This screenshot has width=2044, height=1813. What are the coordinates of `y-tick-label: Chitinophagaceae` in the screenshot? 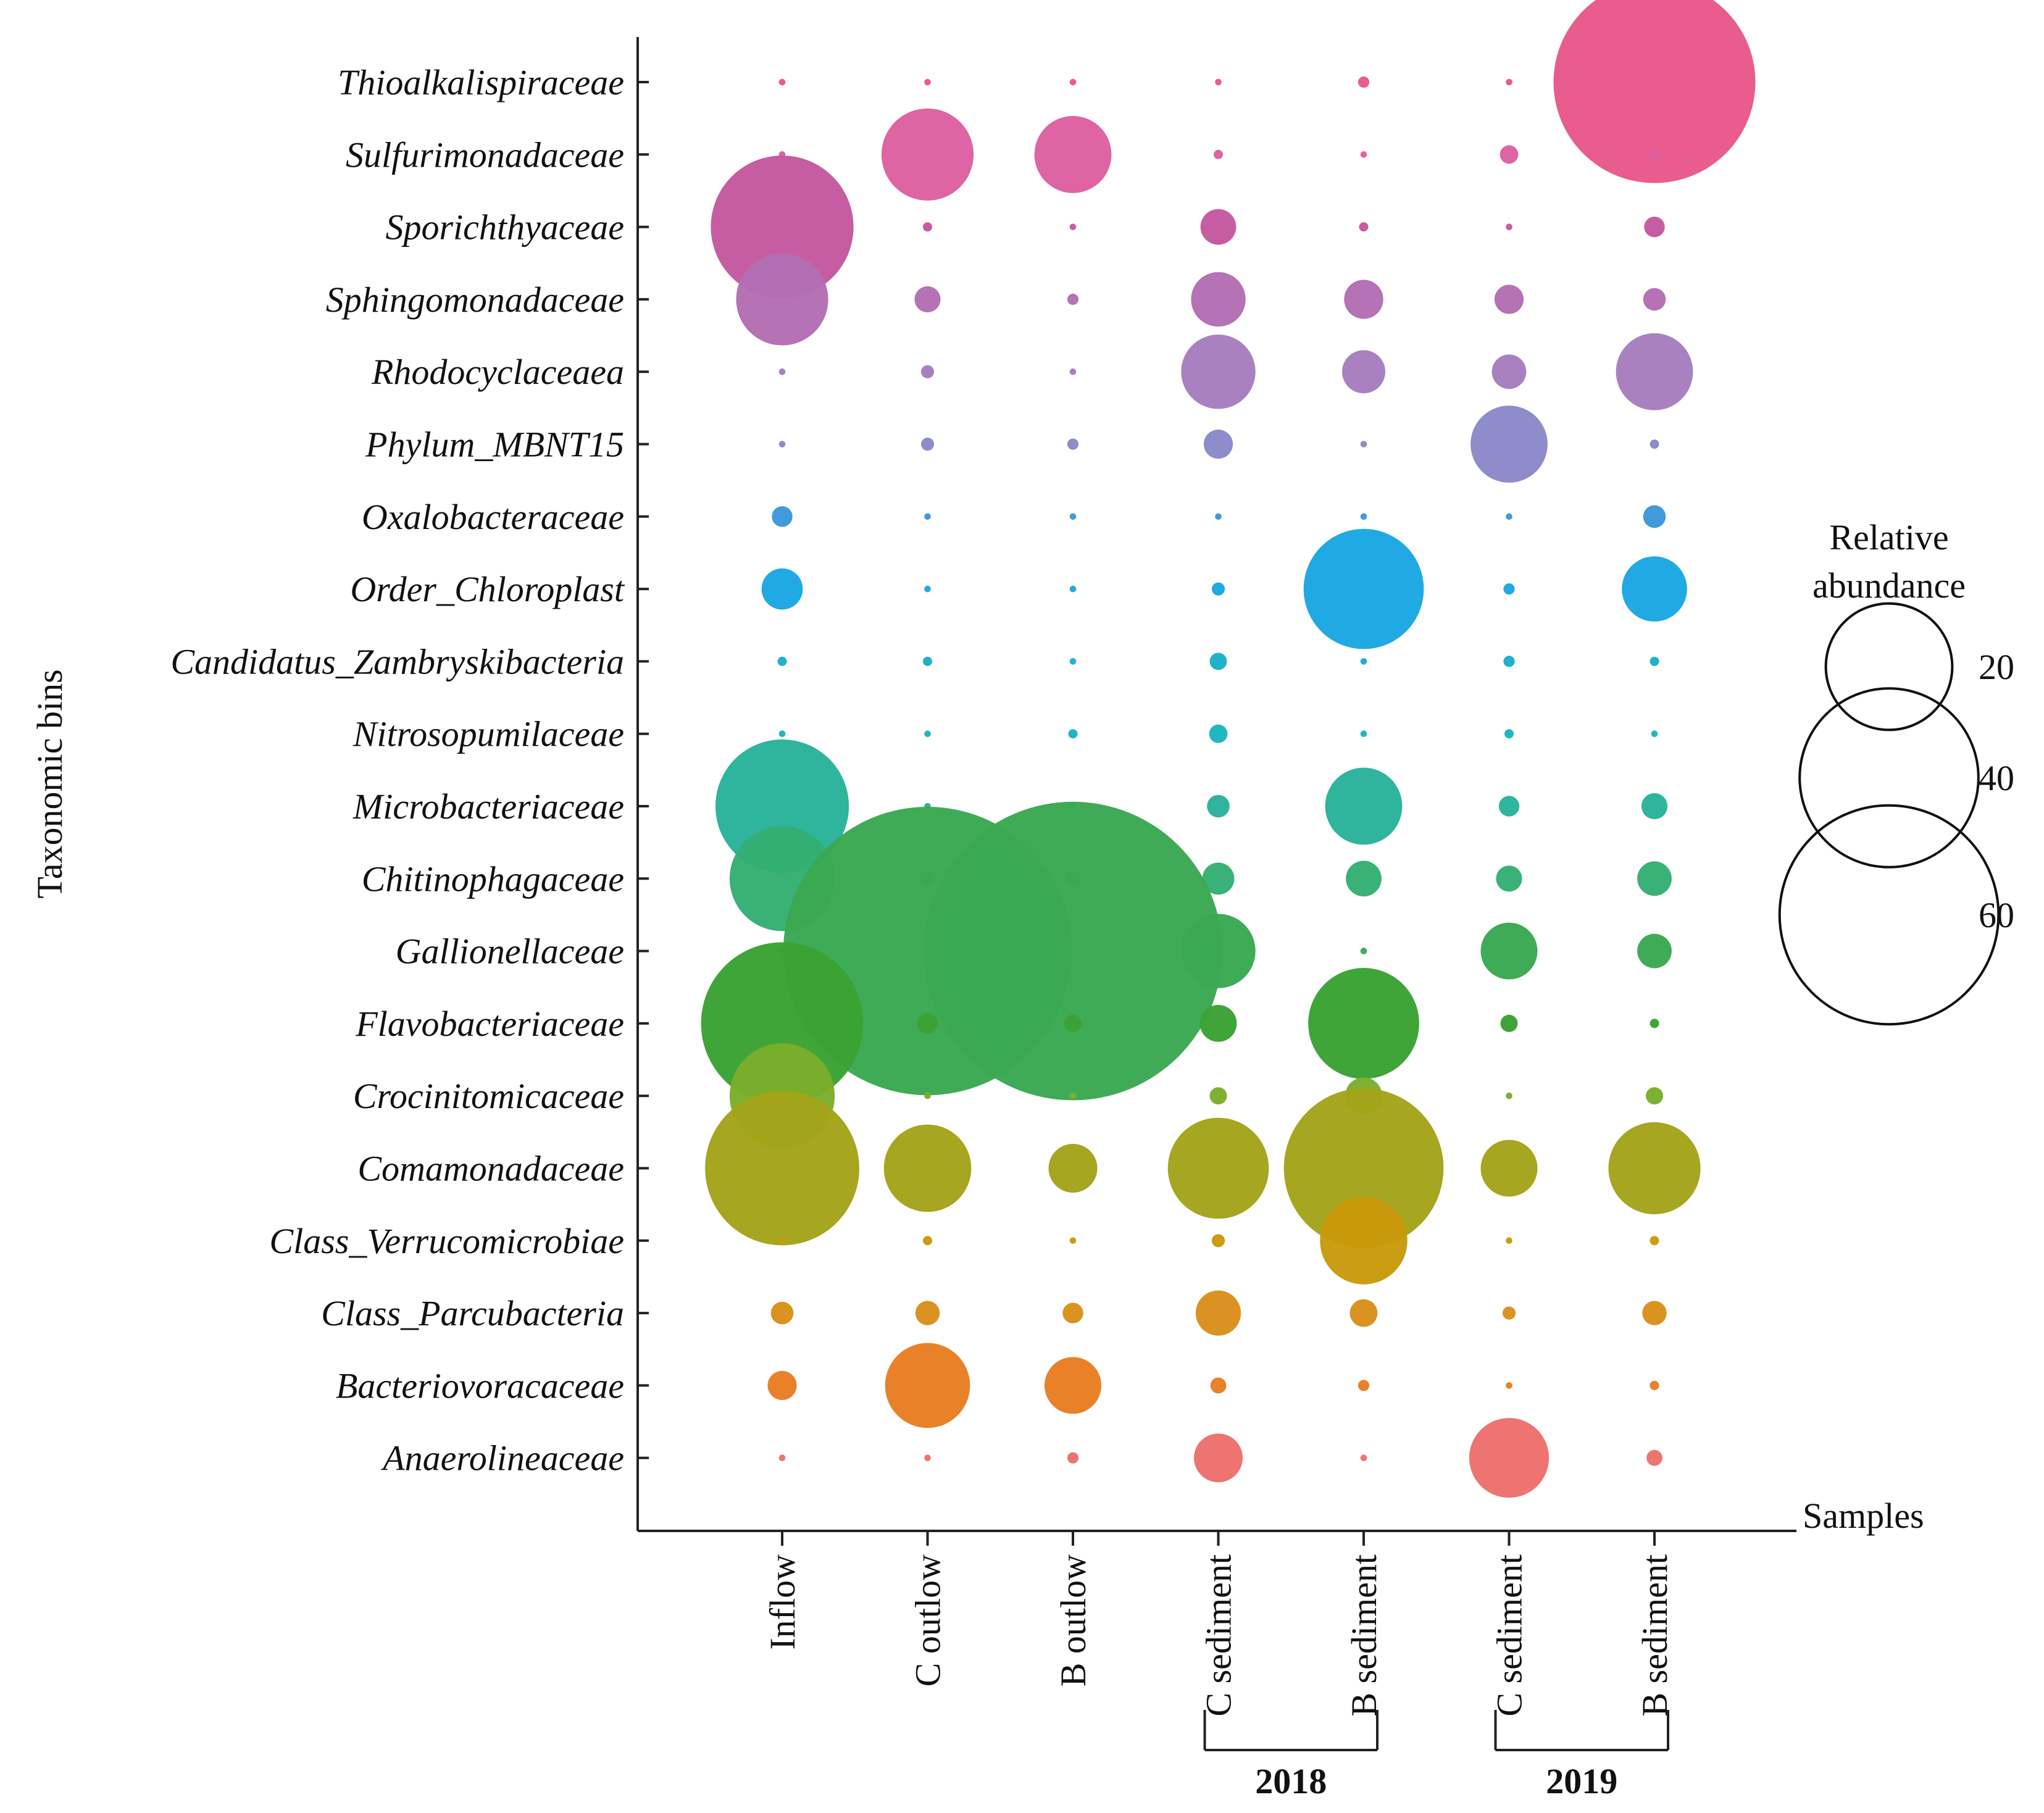 It's located at (493, 879).